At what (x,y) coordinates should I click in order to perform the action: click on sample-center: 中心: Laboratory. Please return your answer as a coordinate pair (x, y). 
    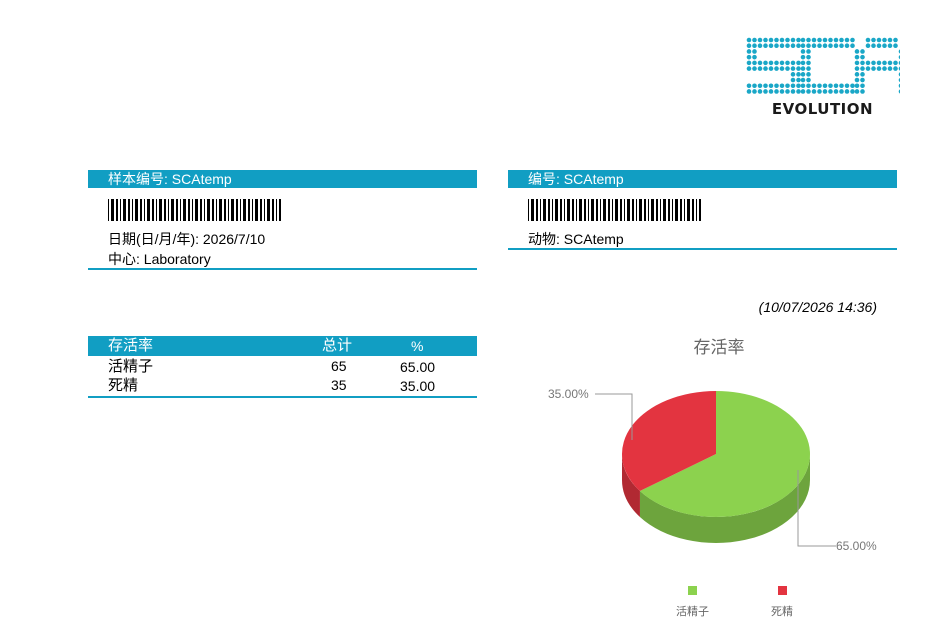
    Looking at the image, I should click on (159, 259).